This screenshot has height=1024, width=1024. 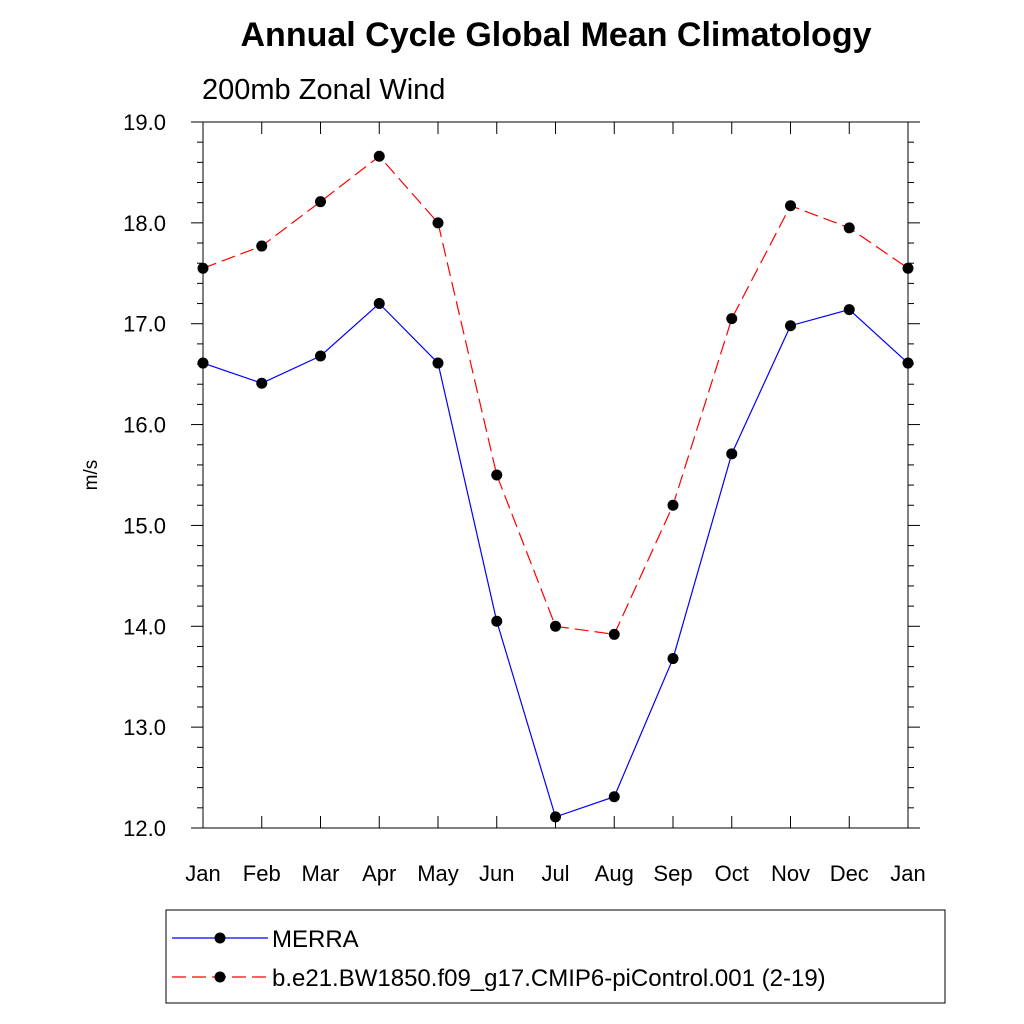 I want to click on chart-subtitle: 200mb Zonal Wind, so click(x=323, y=90).